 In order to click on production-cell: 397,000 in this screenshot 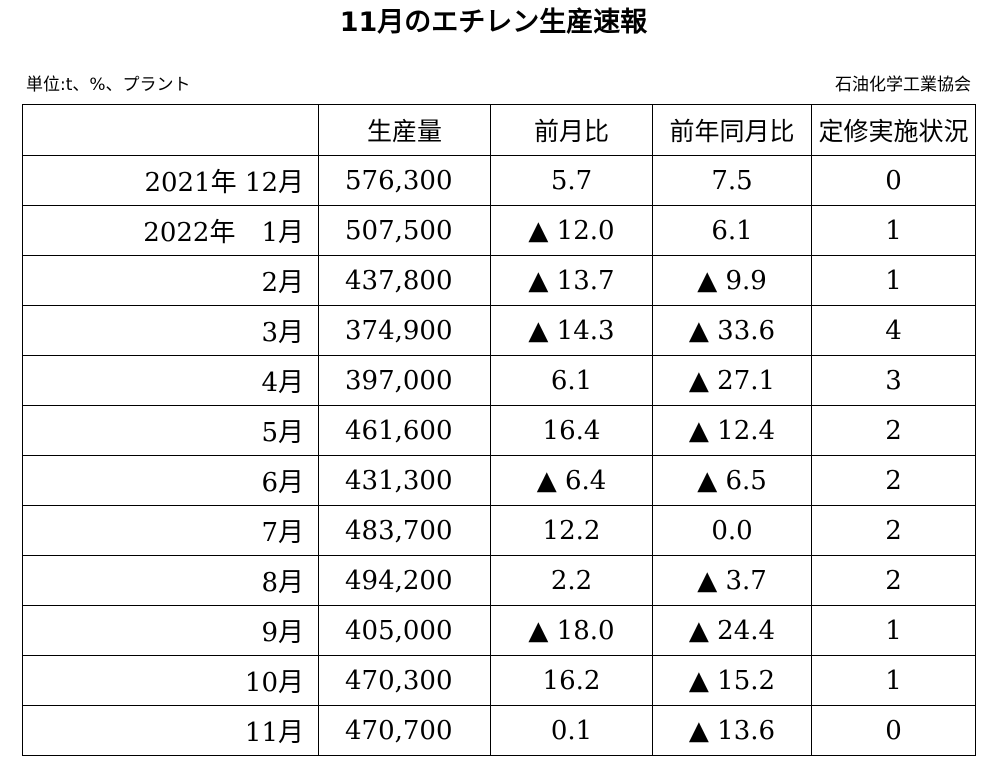, I will do `click(404, 380)`.